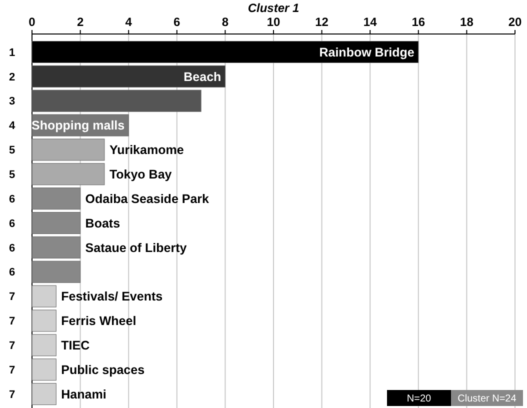  I want to click on annotation: Cluster N=24, so click(487, 399).